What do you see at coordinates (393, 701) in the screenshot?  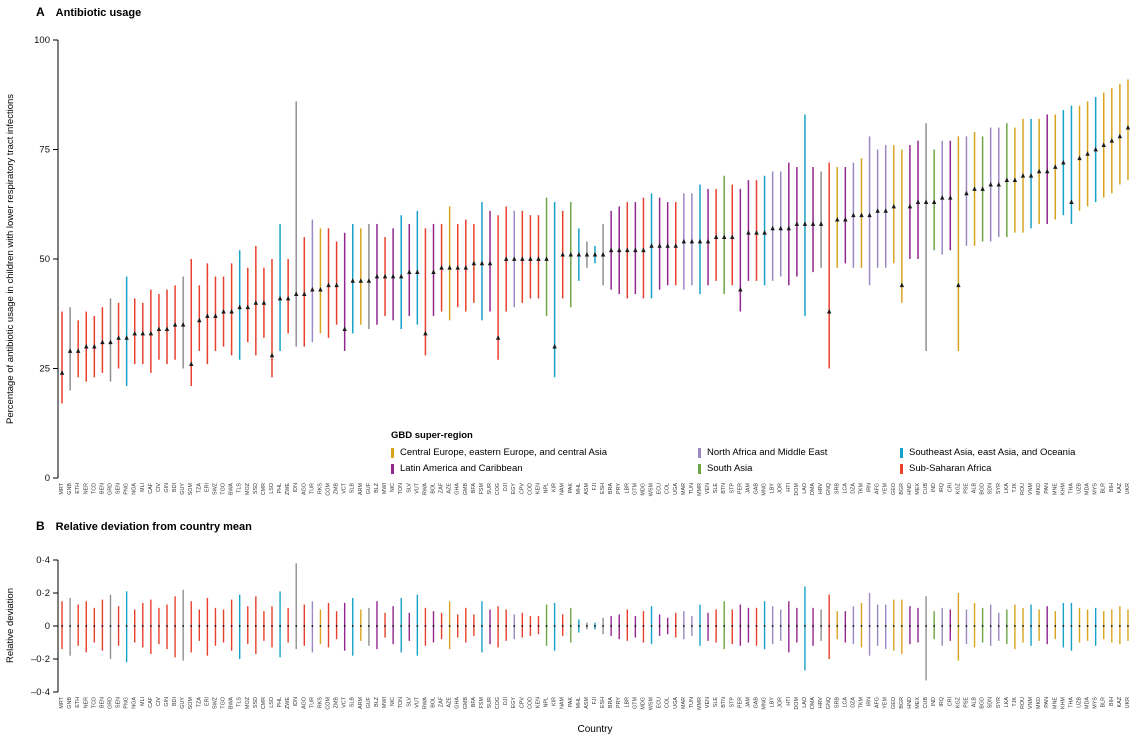 I see `svg-text: NIC` at bounding box center [393, 701].